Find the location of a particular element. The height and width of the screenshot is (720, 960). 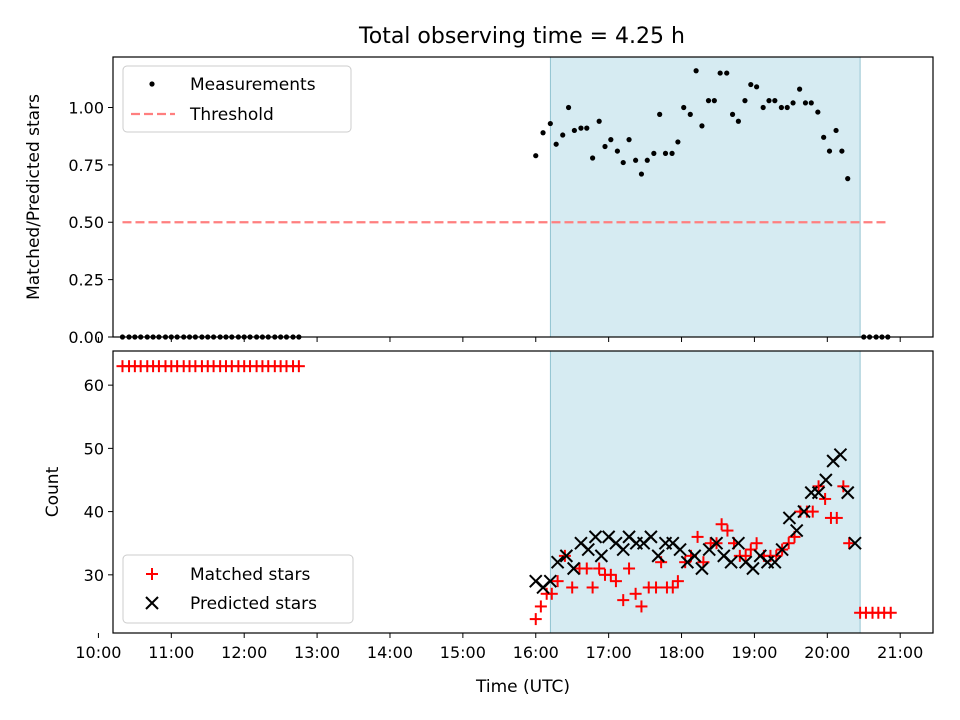

x-tick-label: 18:00 is located at coordinates (681, 652).